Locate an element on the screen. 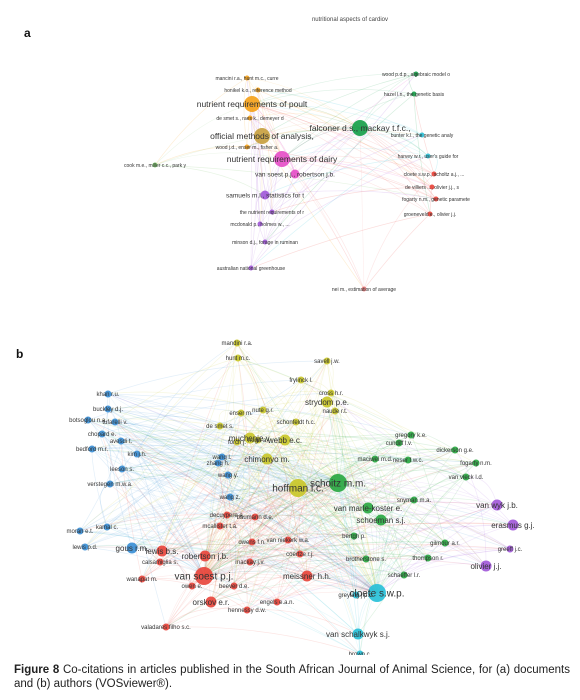 The image size is (580, 700). panel-b-label-bedford-m-r: bedford m.r. is located at coordinates (92, 450).